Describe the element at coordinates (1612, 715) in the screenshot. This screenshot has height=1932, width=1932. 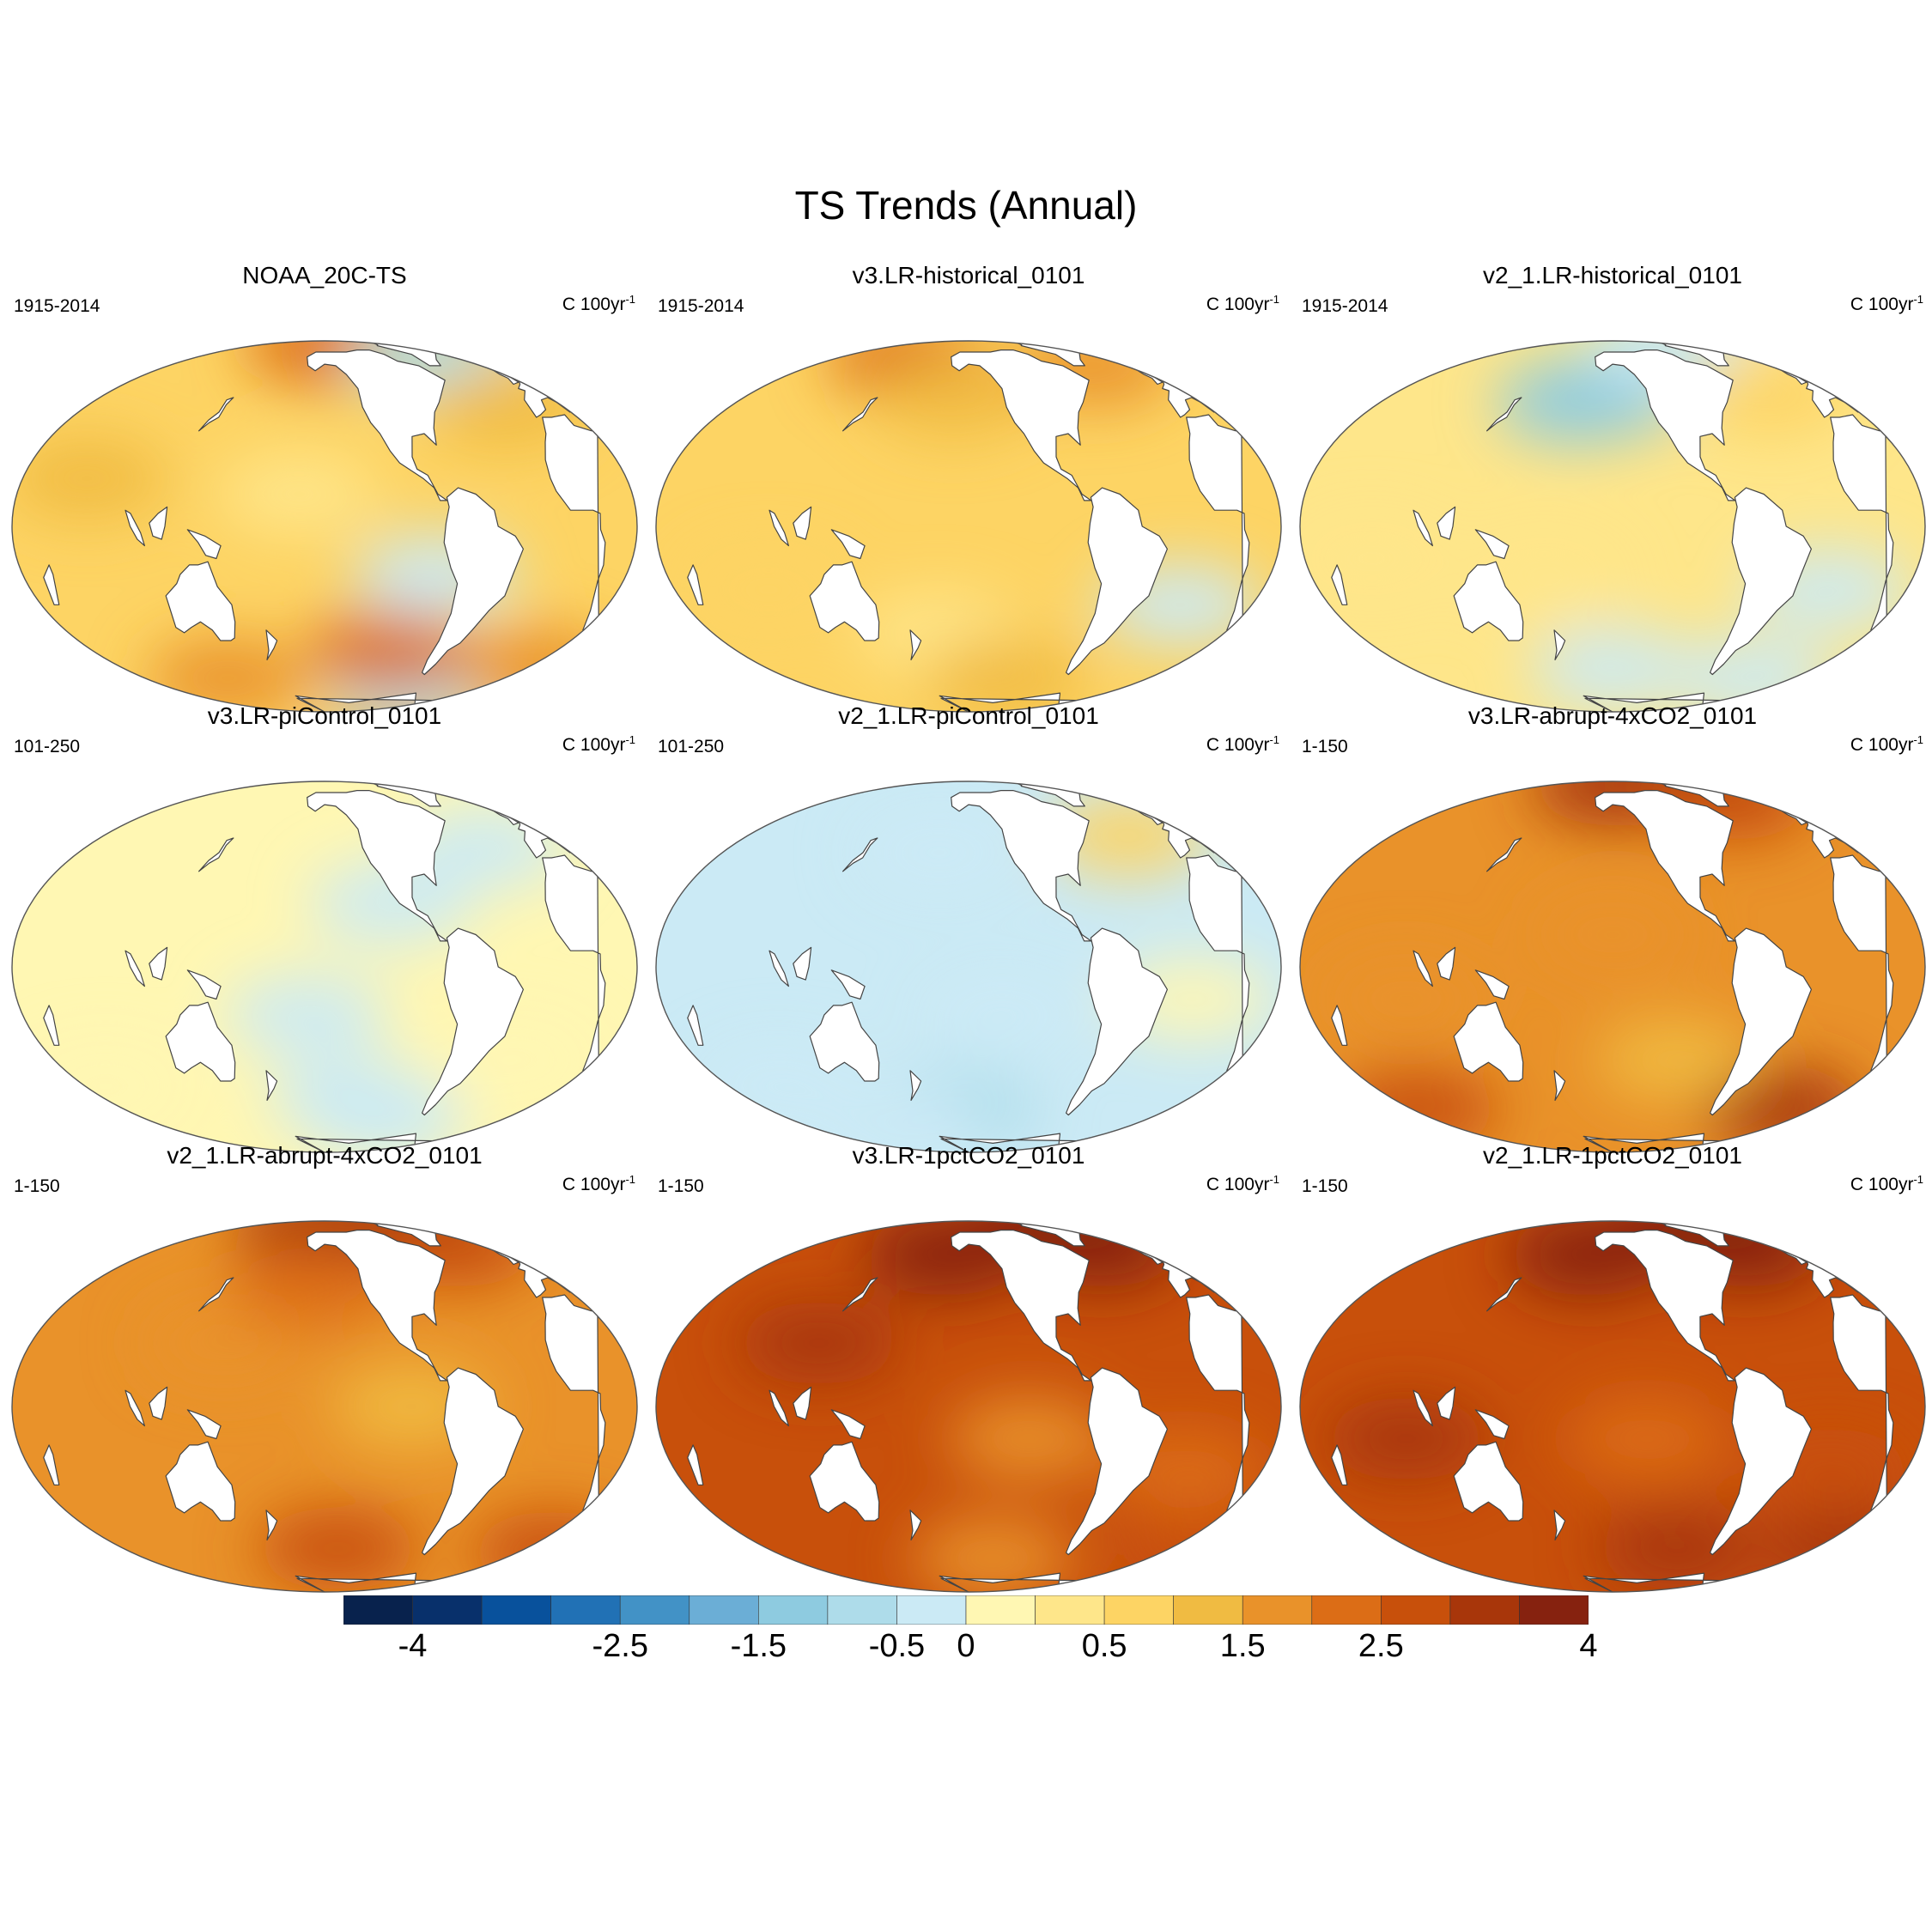
I see `panel-title: v3.LR-abrupt-4xCO2_0101` at that location.